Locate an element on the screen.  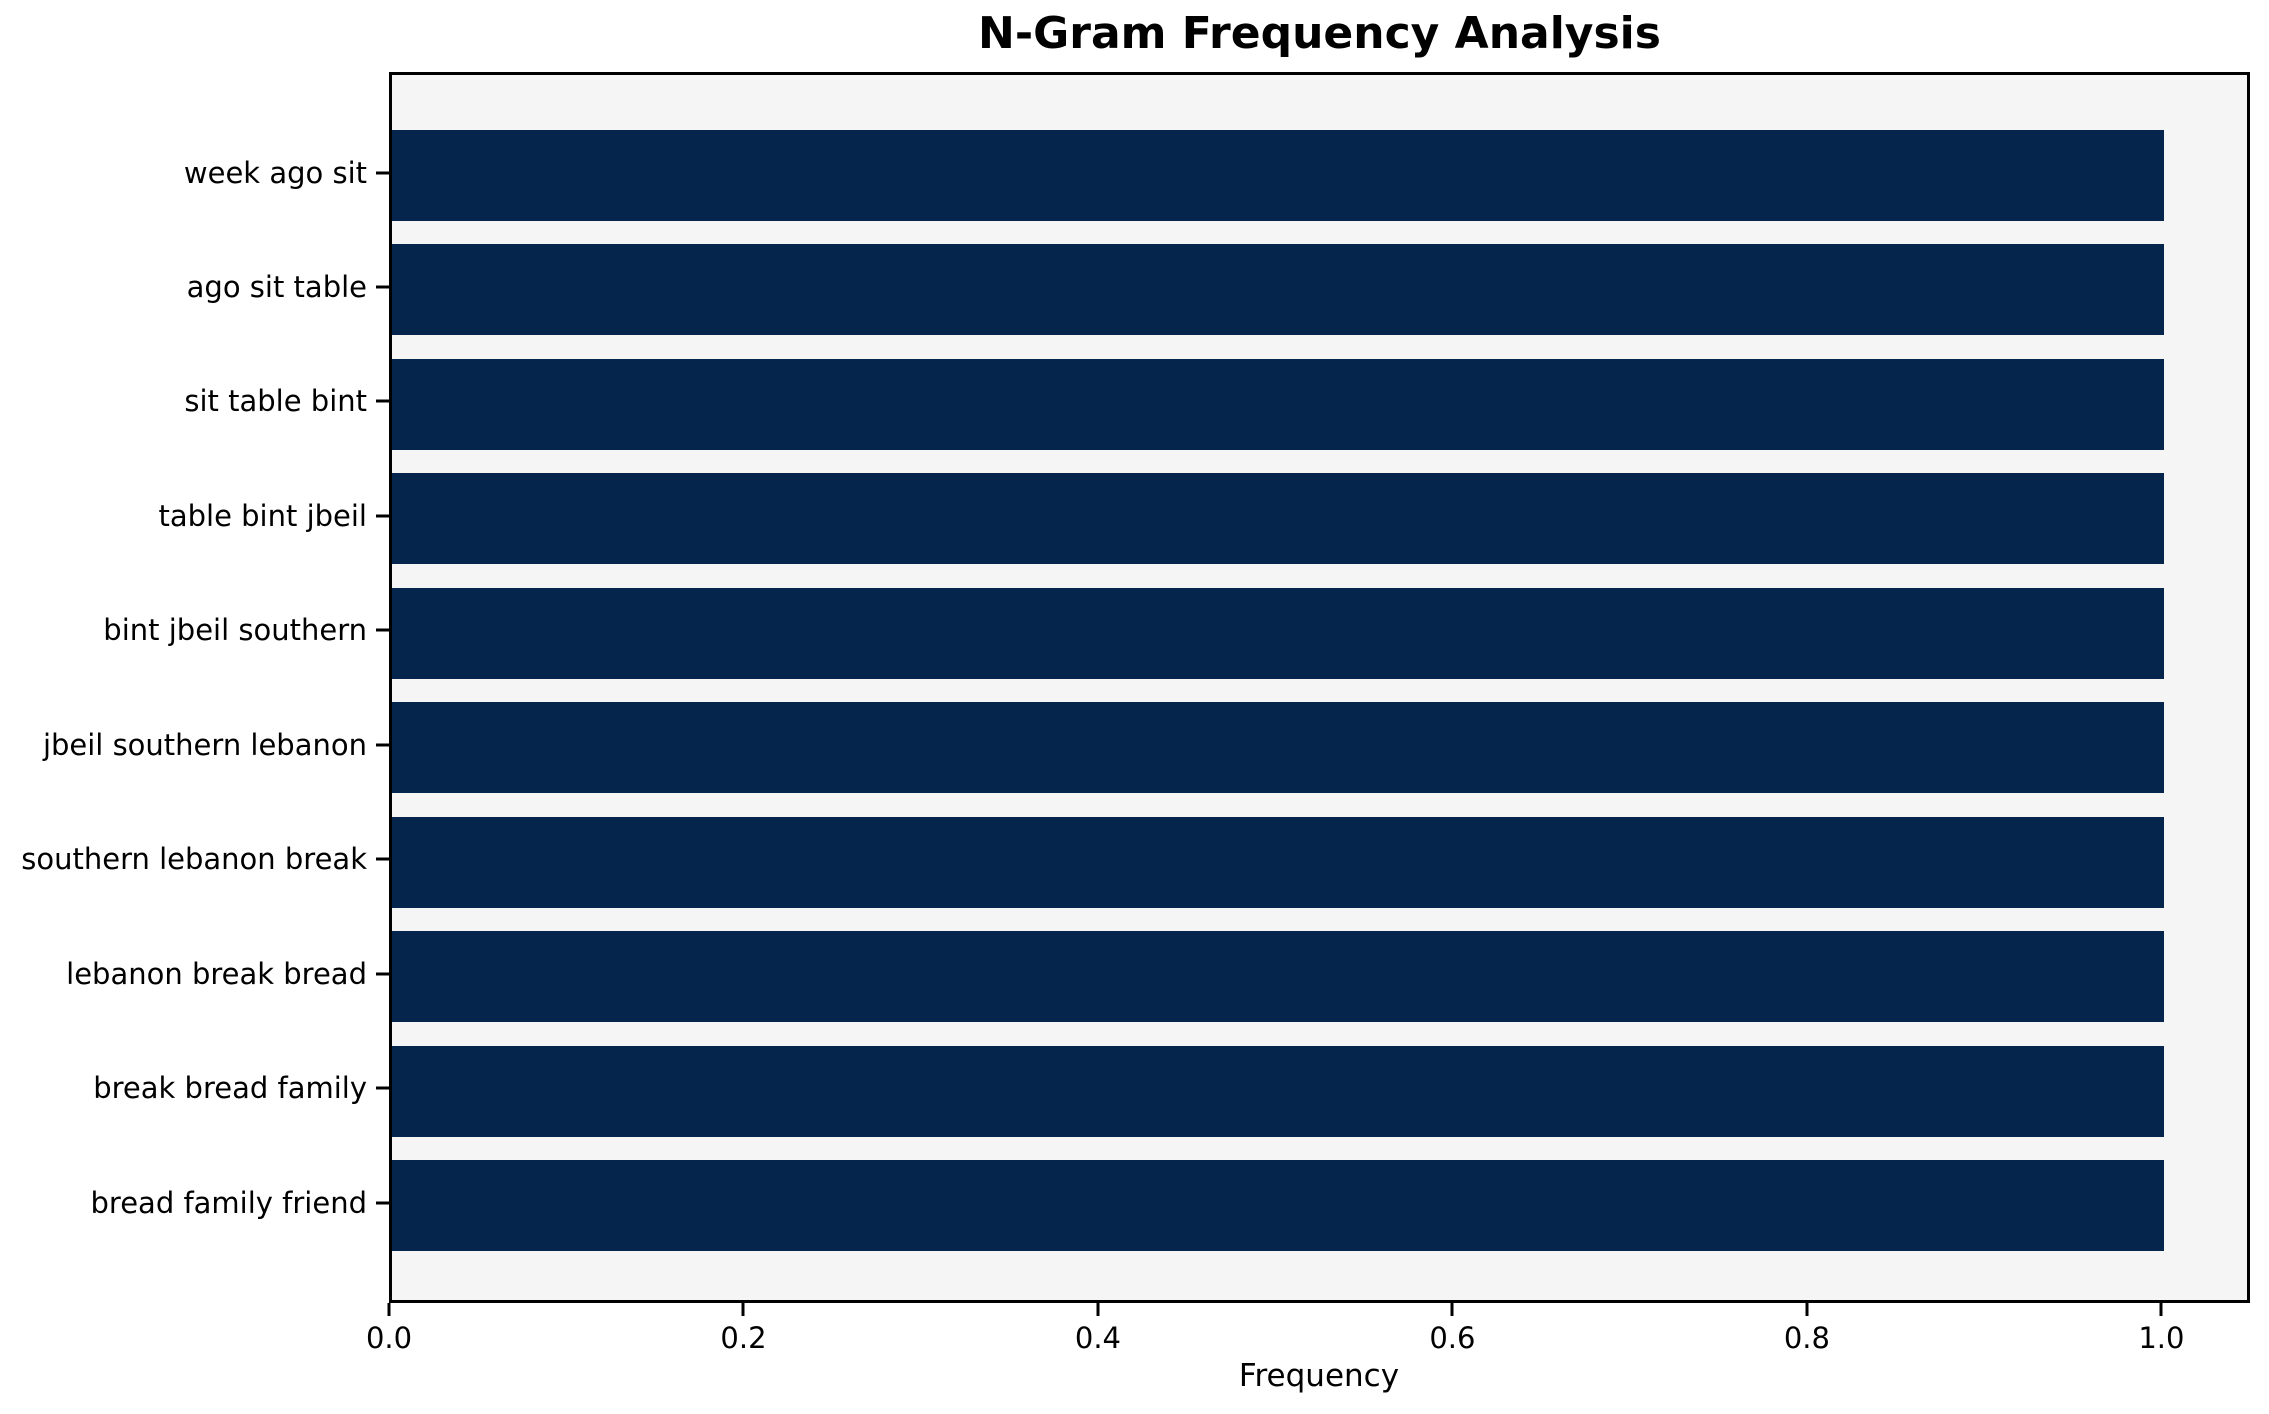
y-tick-label: bint jbeil southern is located at coordinates (235, 630).